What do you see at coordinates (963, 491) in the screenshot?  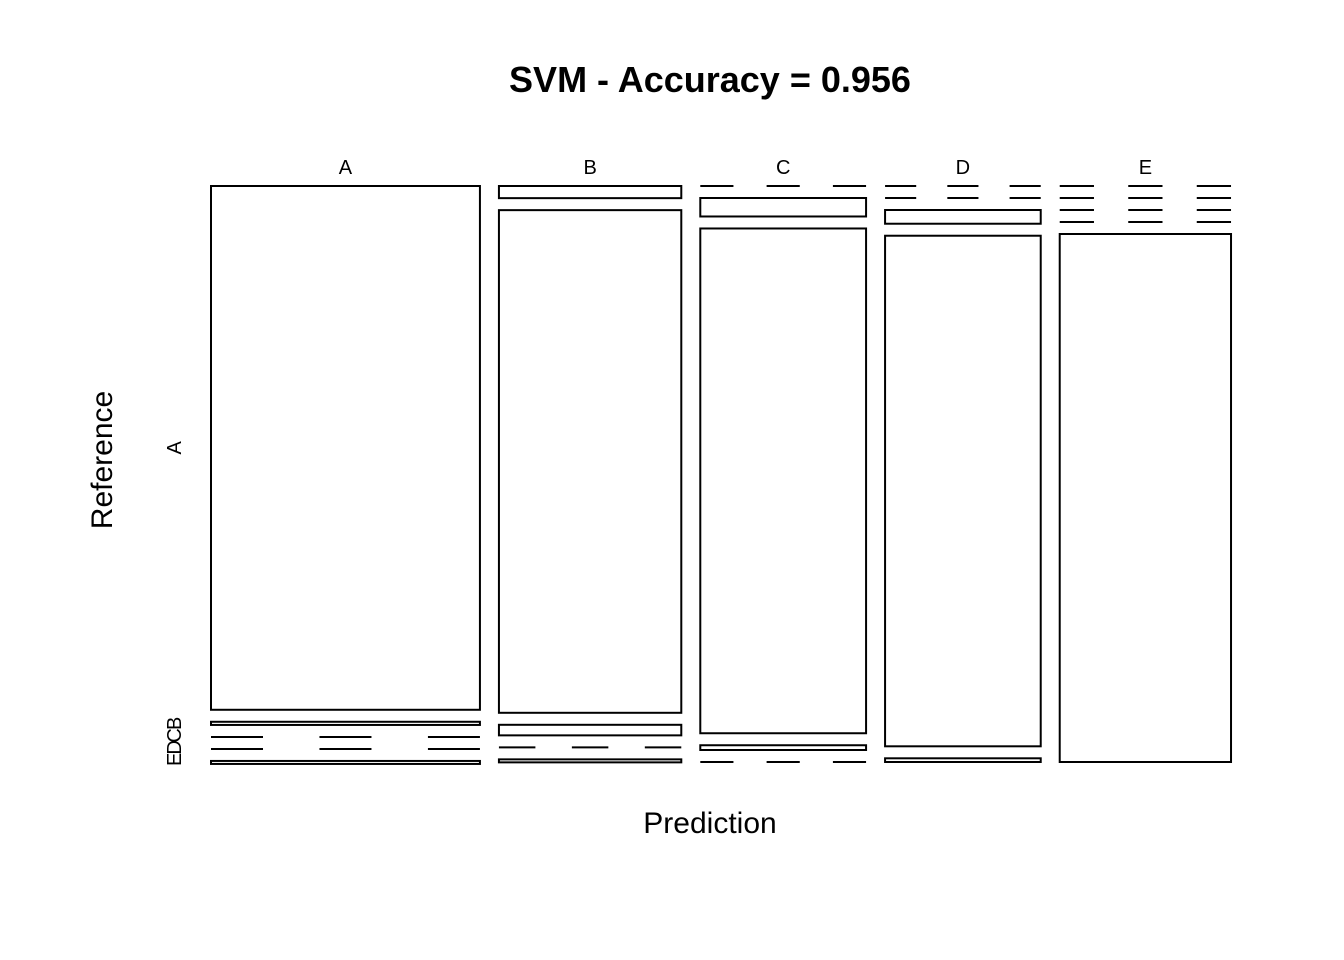 I see `cell-pred-d-ref-d` at bounding box center [963, 491].